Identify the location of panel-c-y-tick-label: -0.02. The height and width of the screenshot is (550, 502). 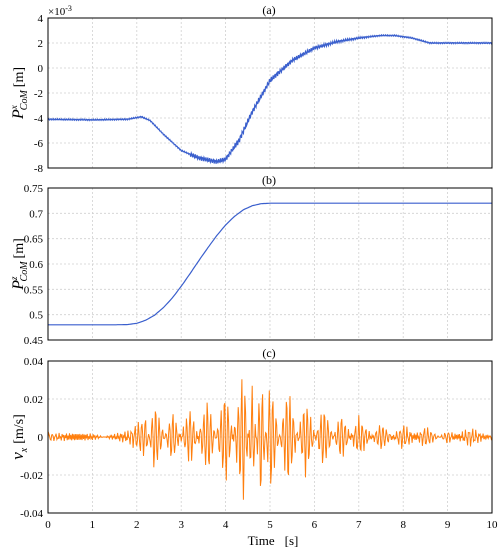
(31, 476).